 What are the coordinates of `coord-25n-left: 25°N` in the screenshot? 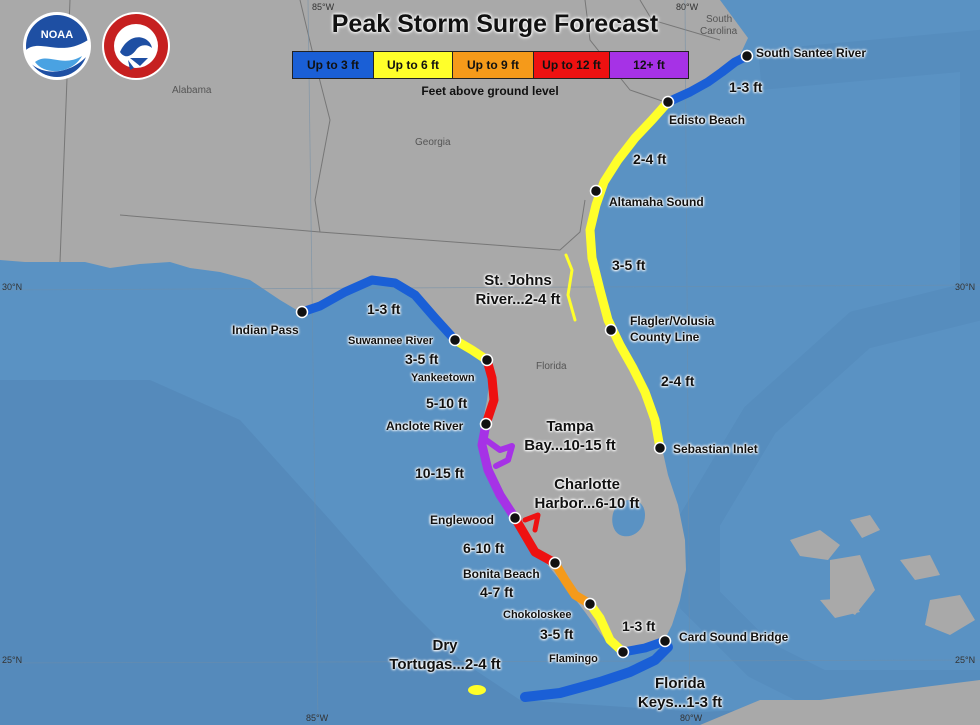 It's located at (12, 660).